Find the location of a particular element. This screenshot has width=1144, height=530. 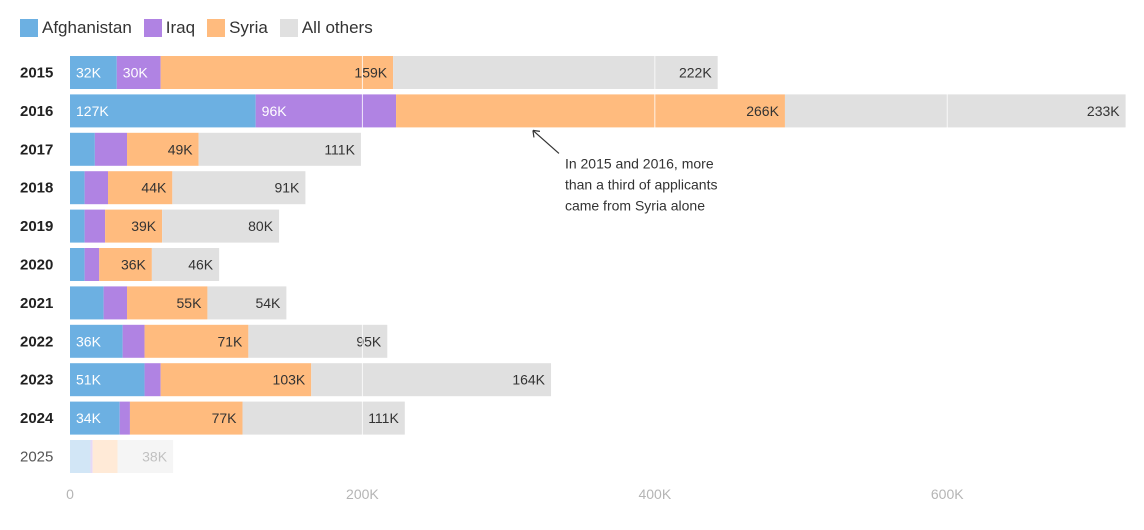

data-label-all-others-2020: 46K is located at coordinates (201, 265).